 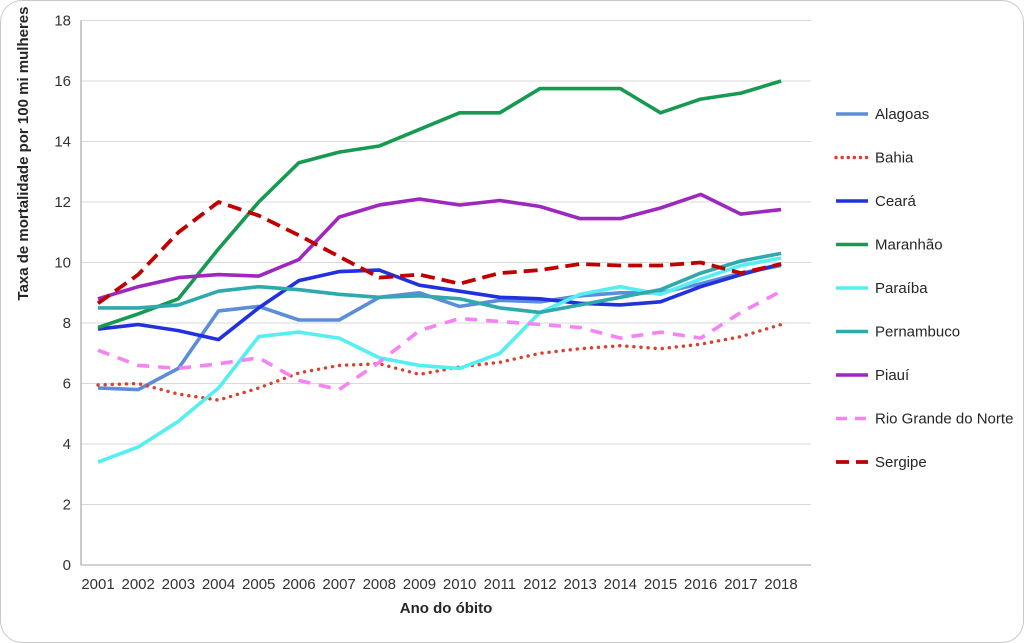 I want to click on y-tick-label-2: 2, so click(x=67, y=505).